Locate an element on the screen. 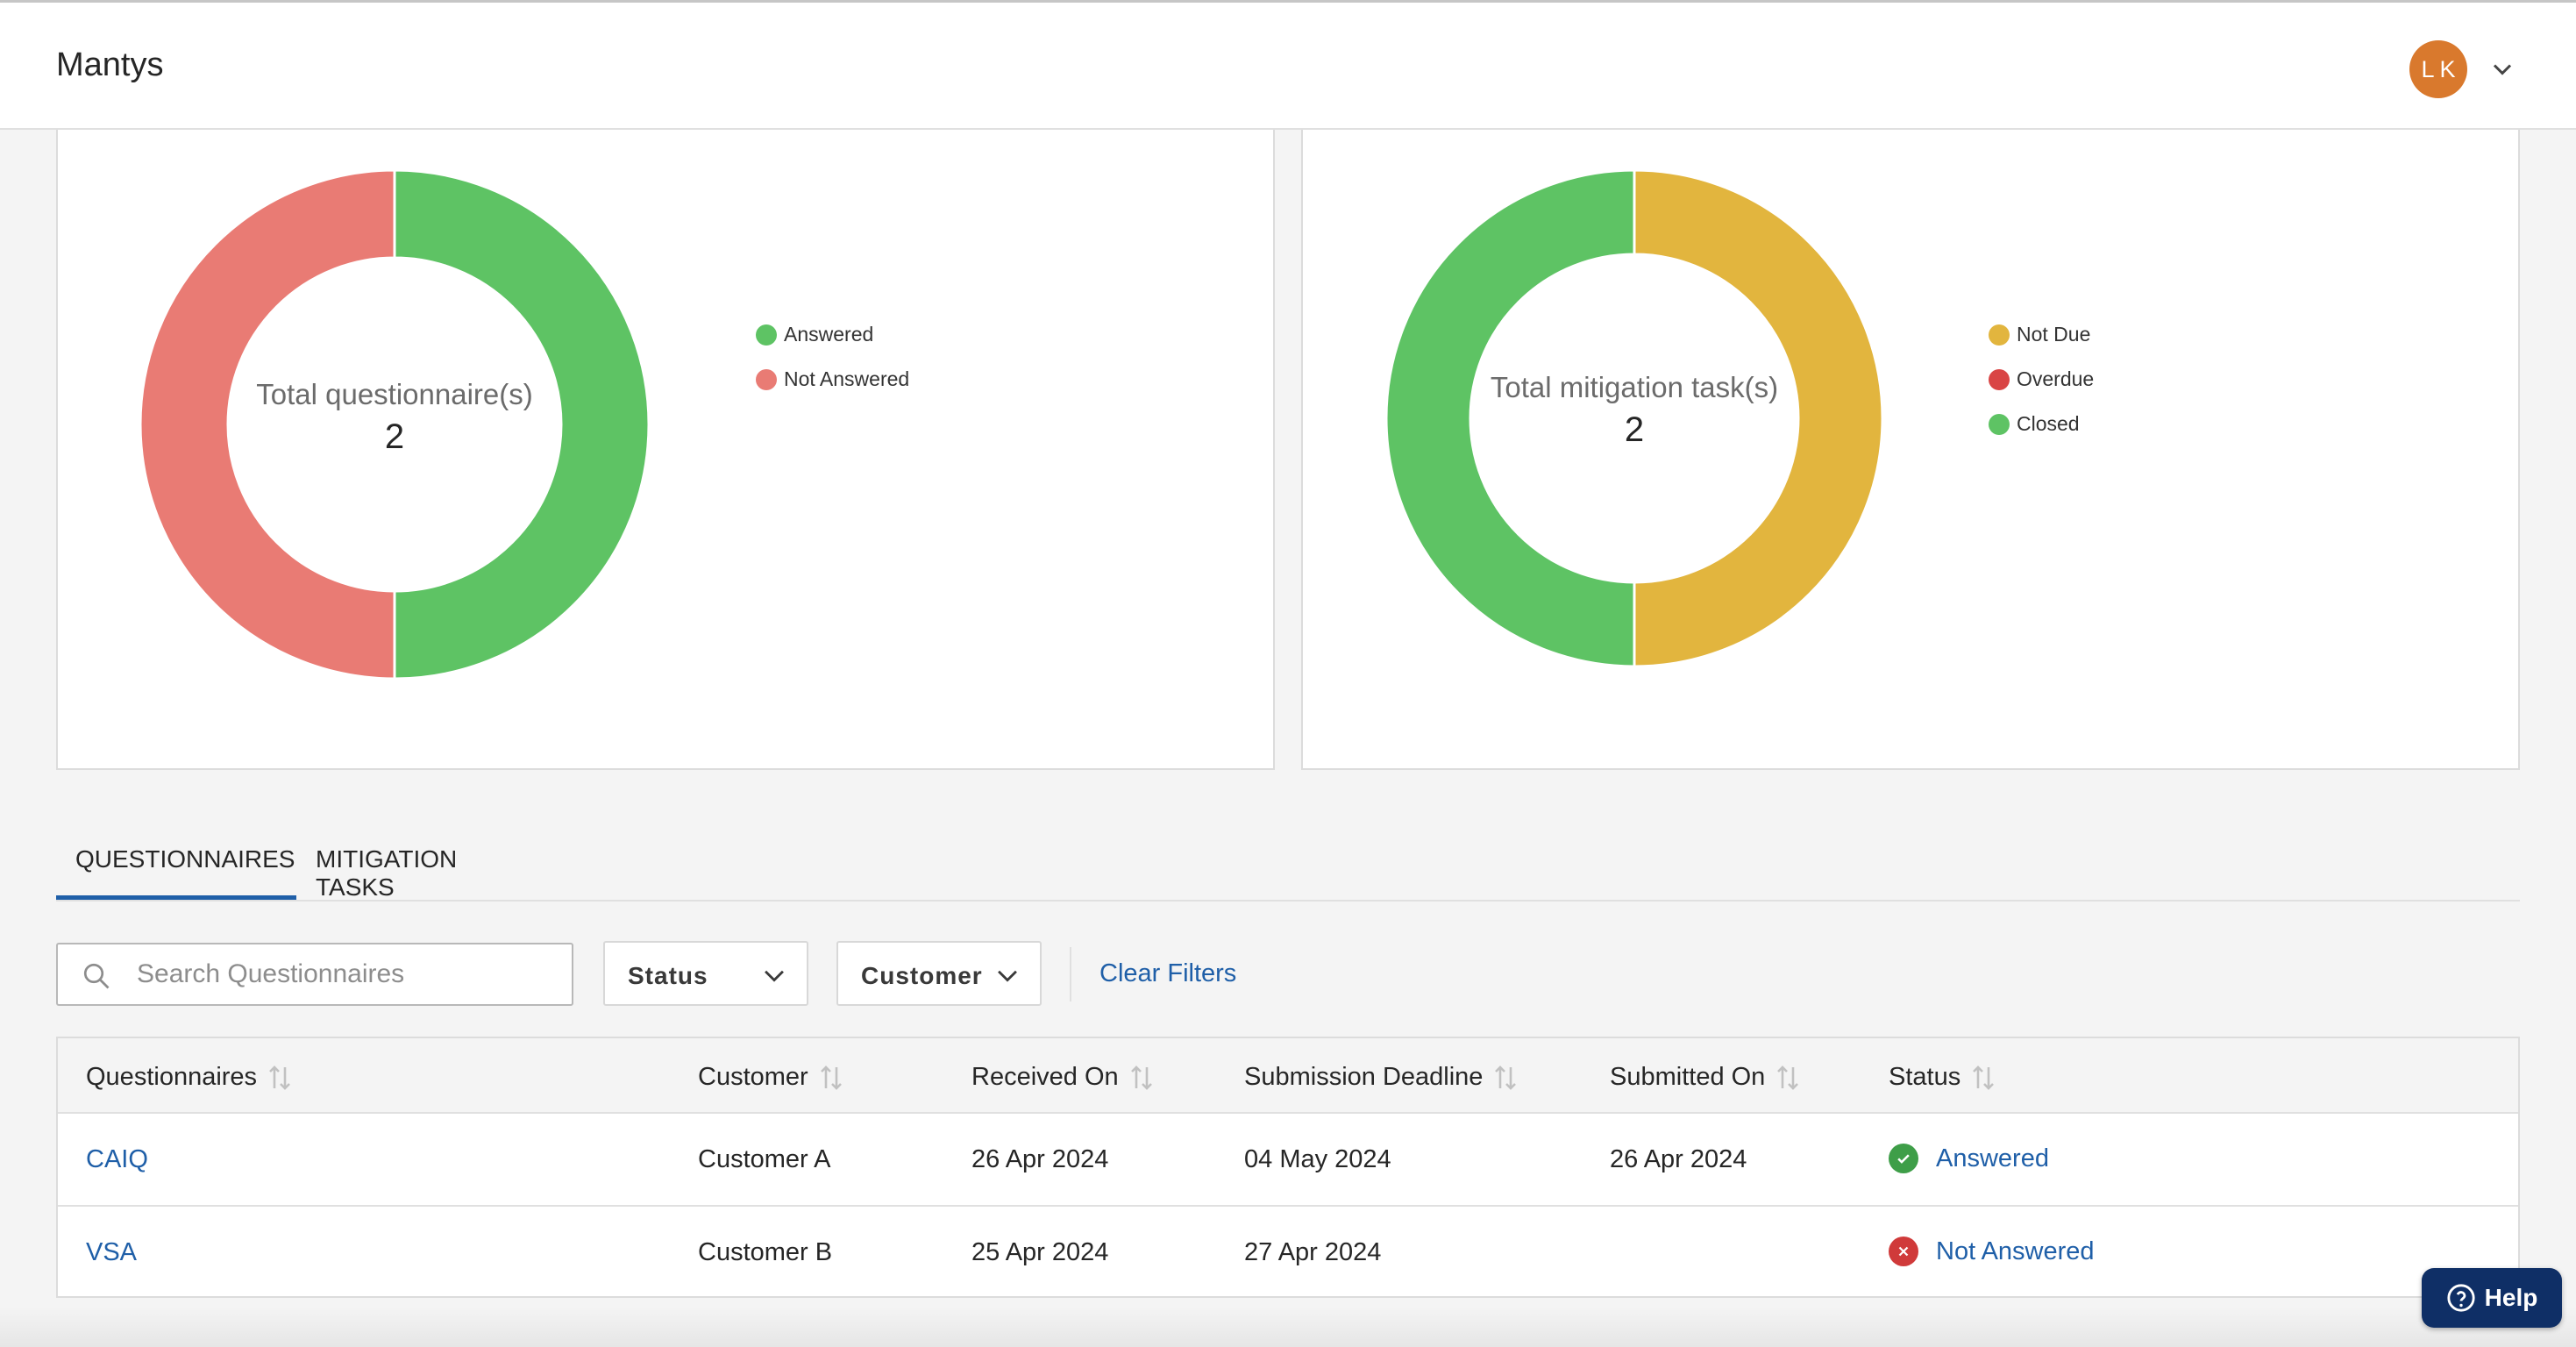  status-cell: Not Answered is located at coordinates (1992, 1251).